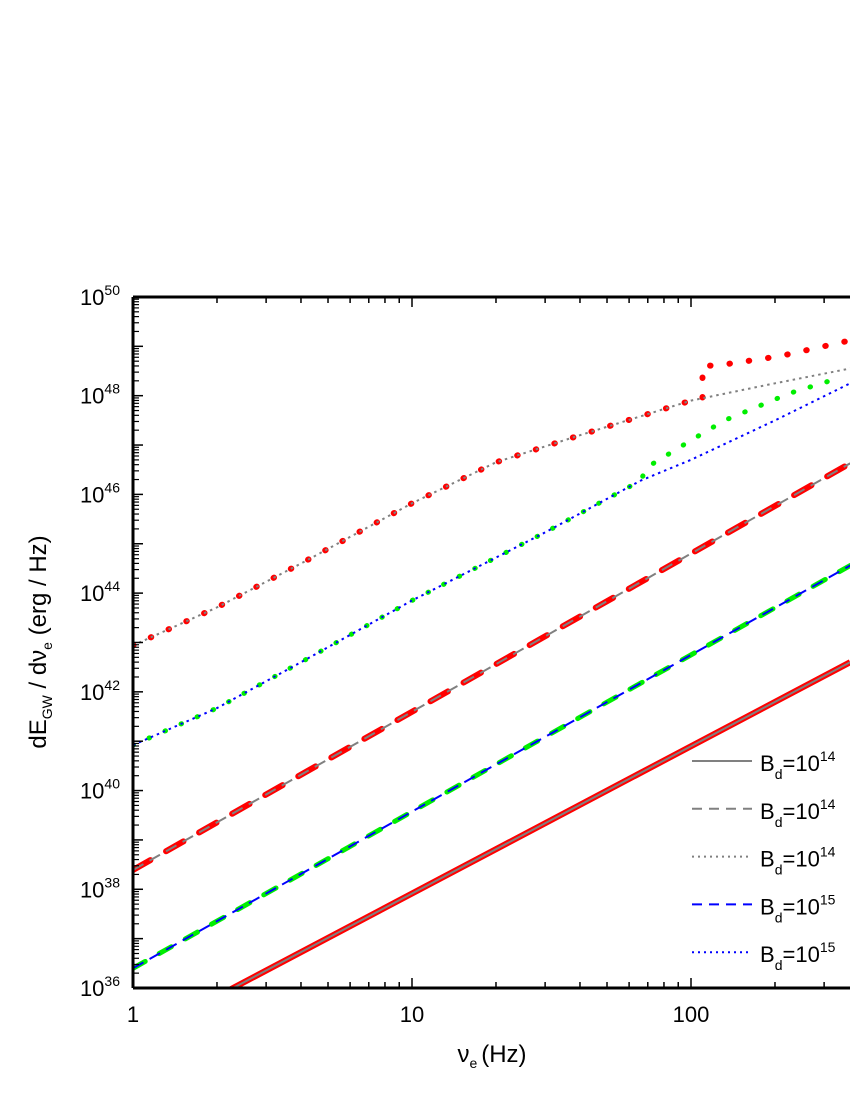 Image resolution: width=850 pixels, height=1100 pixels. Describe the element at coordinates (40, 641) in the screenshot. I see `y-axis-title: dEGW / dνe (erg / Hz)` at that location.